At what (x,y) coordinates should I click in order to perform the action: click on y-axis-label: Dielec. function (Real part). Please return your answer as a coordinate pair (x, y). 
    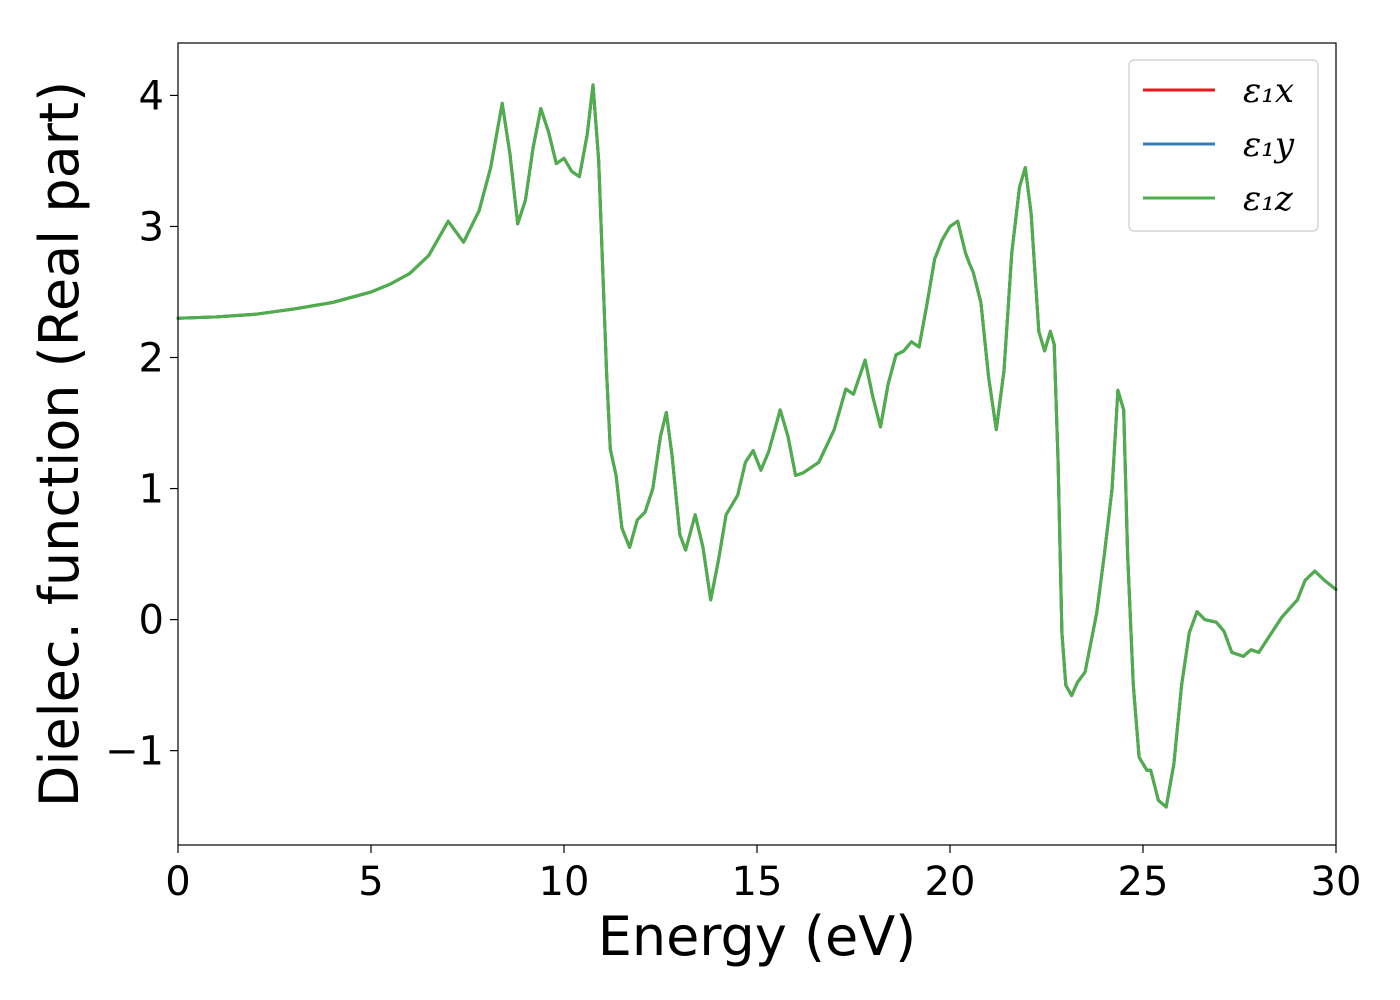
    Looking at the image, I should click on (59, 444).